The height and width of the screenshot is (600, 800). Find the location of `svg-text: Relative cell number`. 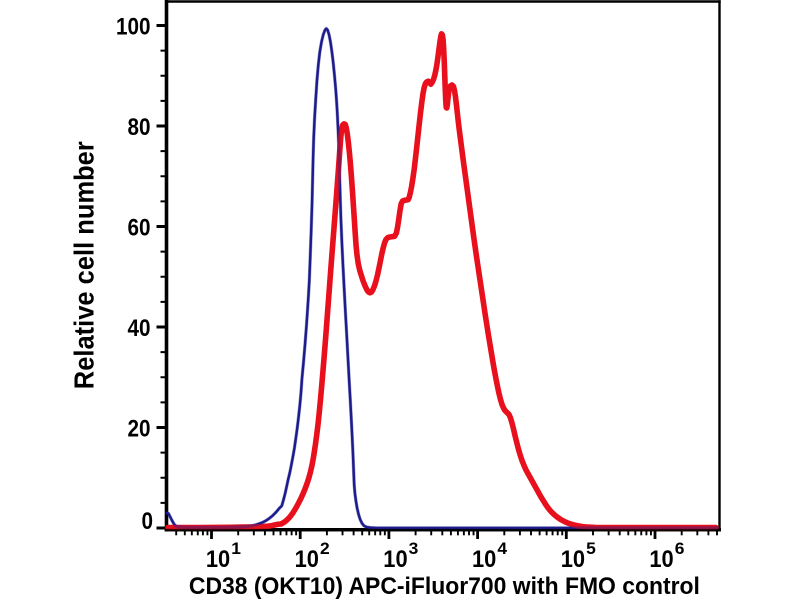

svg-text: Relative cell number is located at coordinates (84, 265).